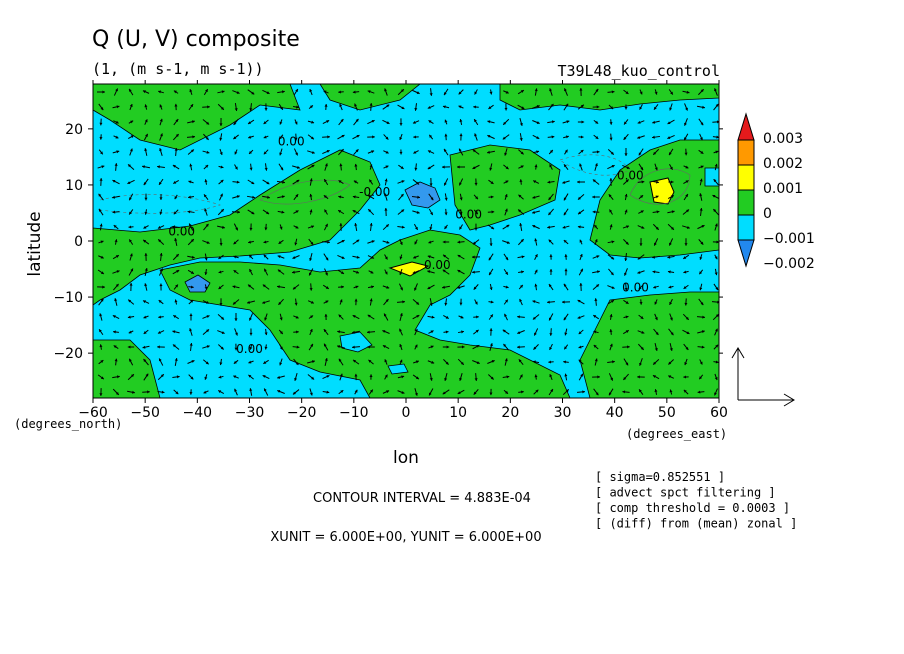  What do you see at coordinates (676, 434) in the screenshot?
I see `x-units-label: (degrees_east)` at bounding box center [676, 434].